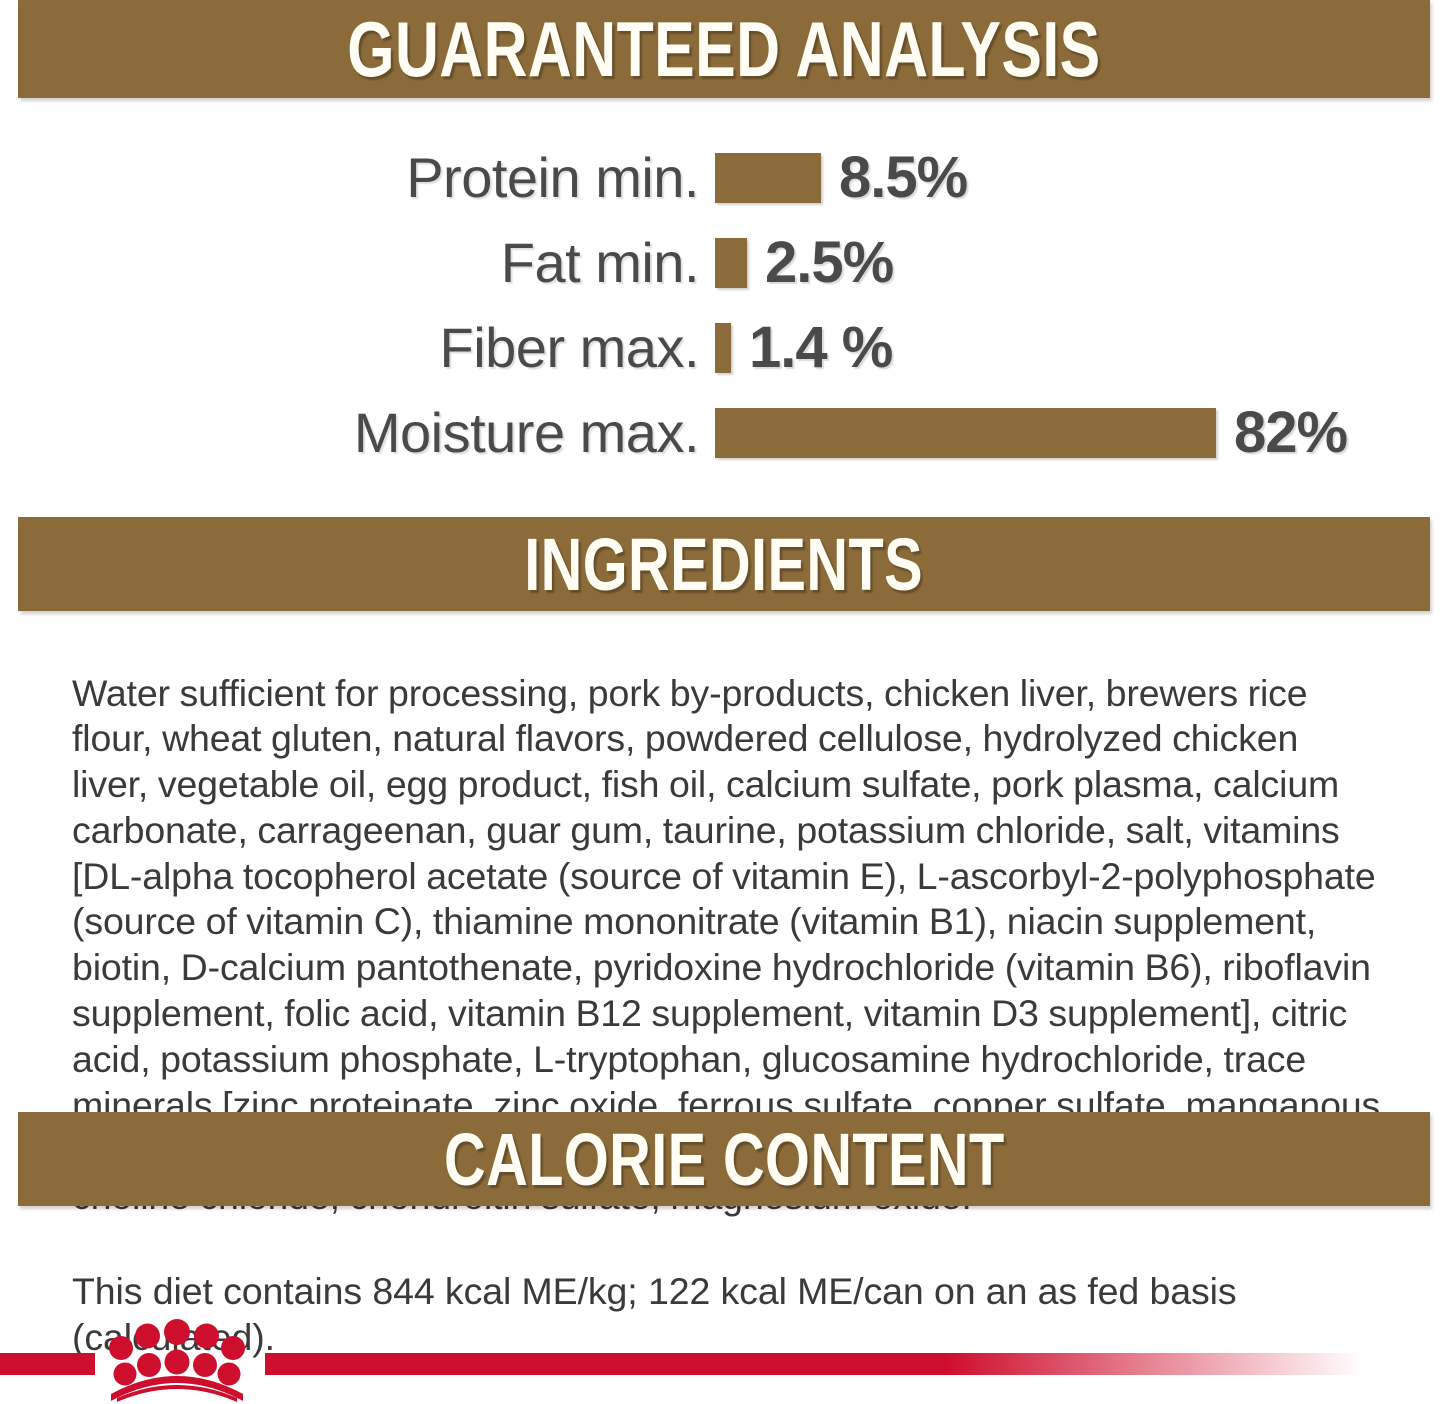 Image resolution: width=1445 pixels, height=1404 pixels. What do you see at coordinates (821, 347) in the screenshot?
I see `analysis-value-fiber: 1.4 %` at bounding box center [821, 347].